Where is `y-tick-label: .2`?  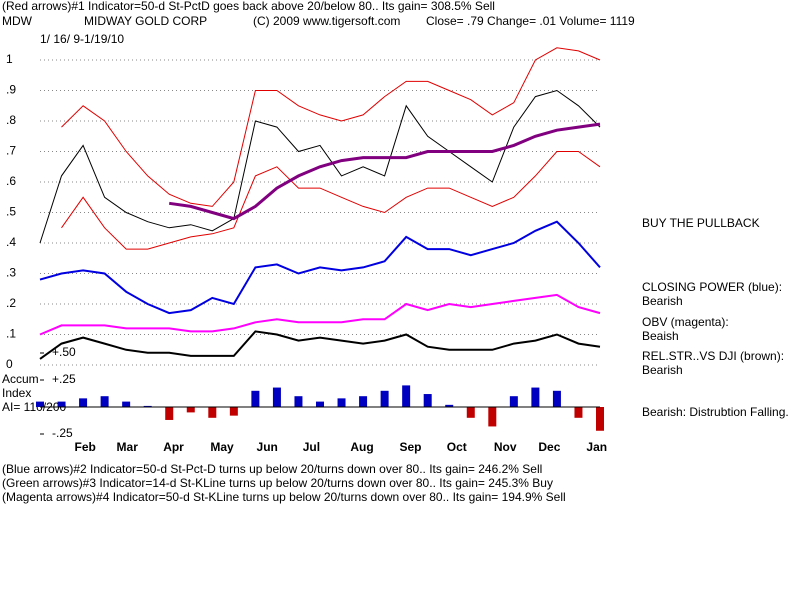
y-tick-label: .2 is located at coordinates (11, 303).